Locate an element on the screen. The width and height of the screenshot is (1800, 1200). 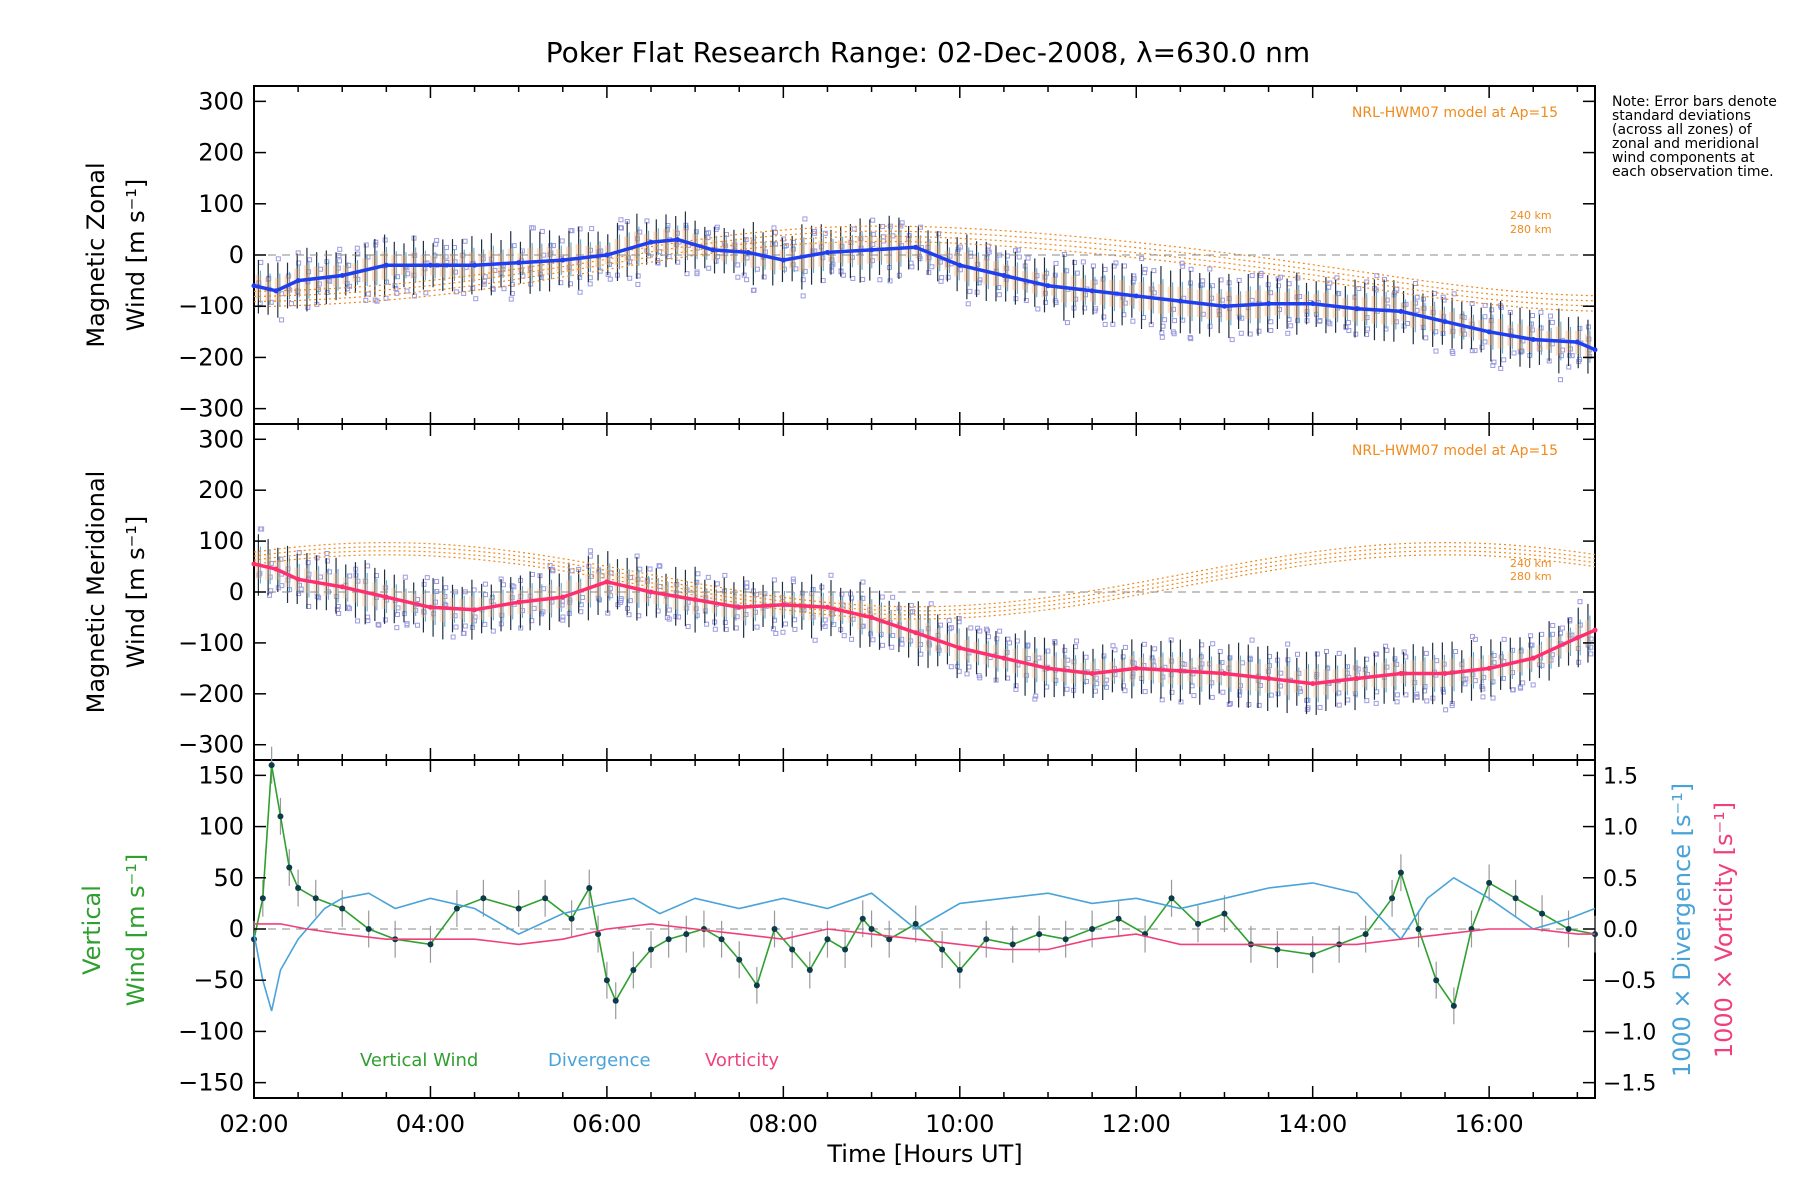
meridional-model-curves is located at coordinates (924, 580).